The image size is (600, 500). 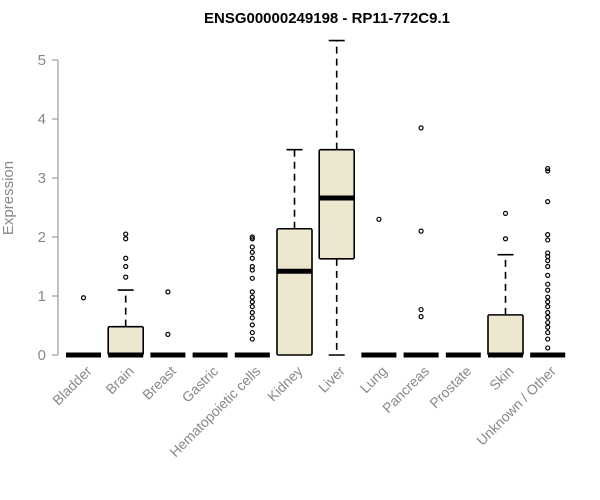 I want to click on x-tick-label: Liver, so click(x=331, y=379).